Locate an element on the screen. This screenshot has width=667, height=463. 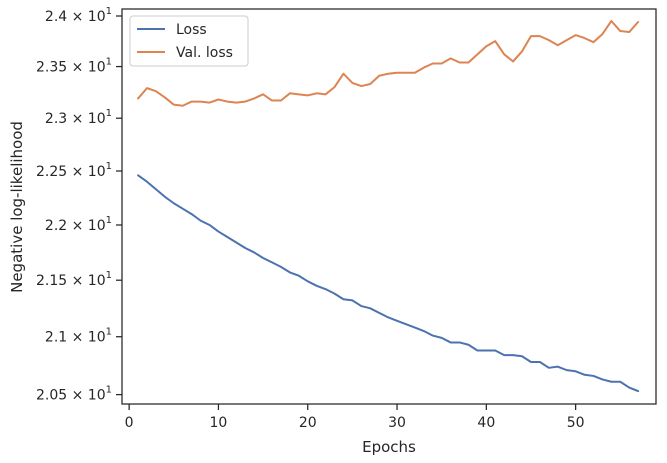
x-tick-label: 30 is located at coordinates (397, 423).